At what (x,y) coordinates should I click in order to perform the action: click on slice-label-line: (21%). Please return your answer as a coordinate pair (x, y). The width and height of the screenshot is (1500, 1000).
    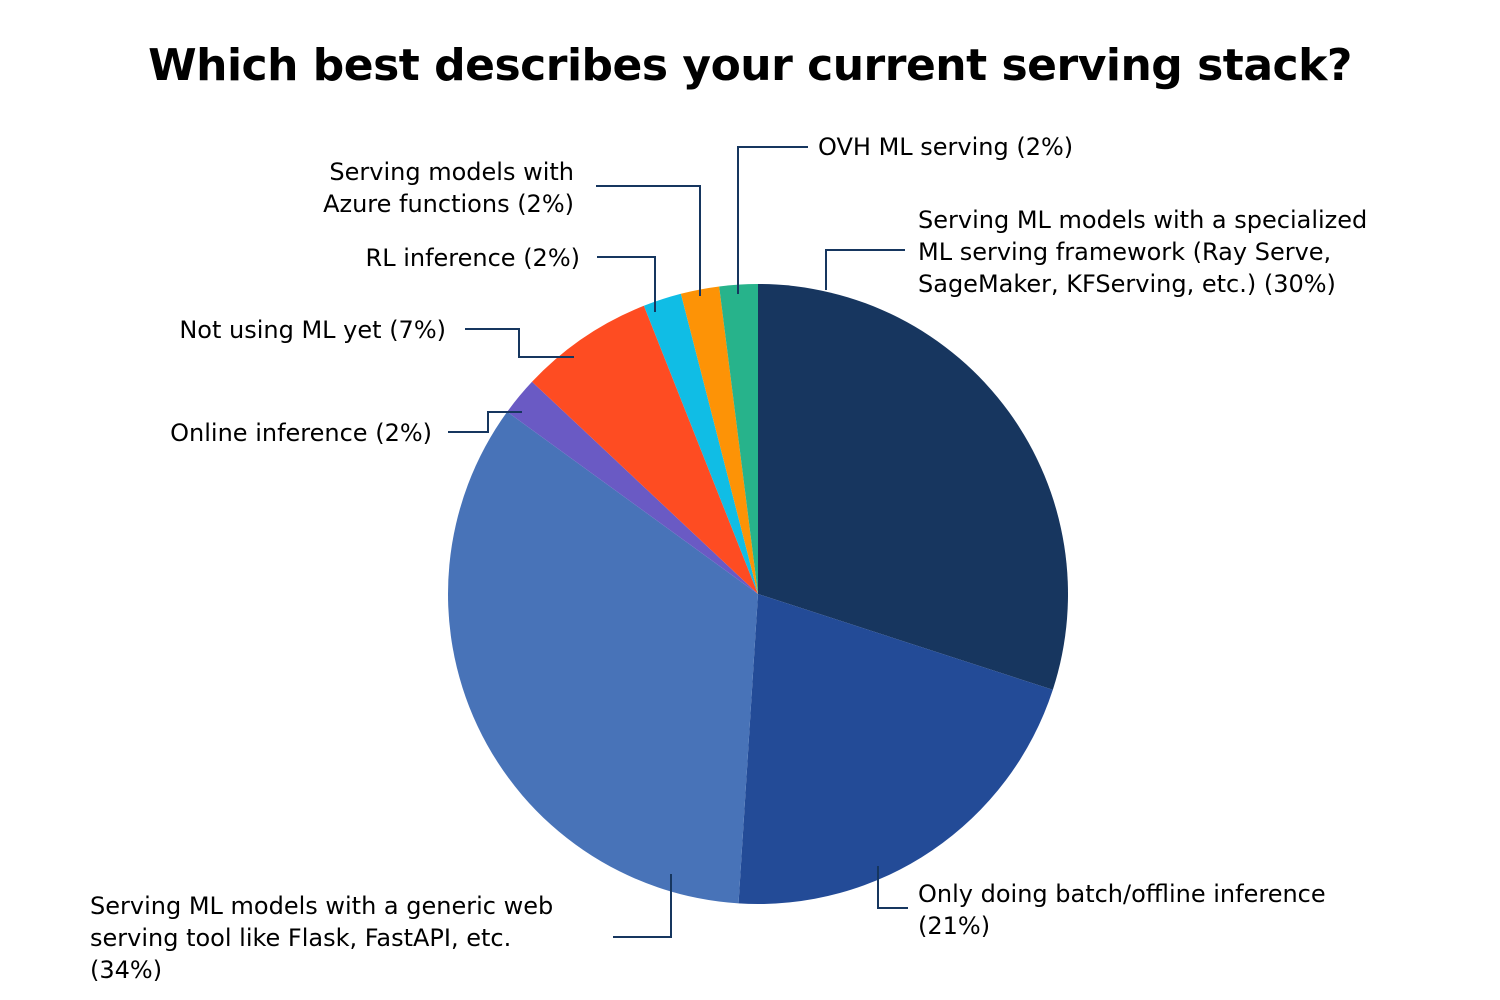
    Looking at the image, I should click on (954, 926).